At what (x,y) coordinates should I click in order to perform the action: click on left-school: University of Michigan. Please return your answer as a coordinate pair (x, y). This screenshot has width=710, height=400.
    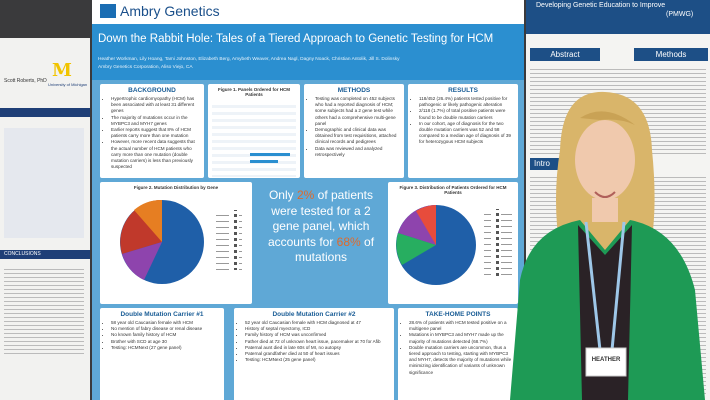
    Looking at the image, I should click on (68, 84).